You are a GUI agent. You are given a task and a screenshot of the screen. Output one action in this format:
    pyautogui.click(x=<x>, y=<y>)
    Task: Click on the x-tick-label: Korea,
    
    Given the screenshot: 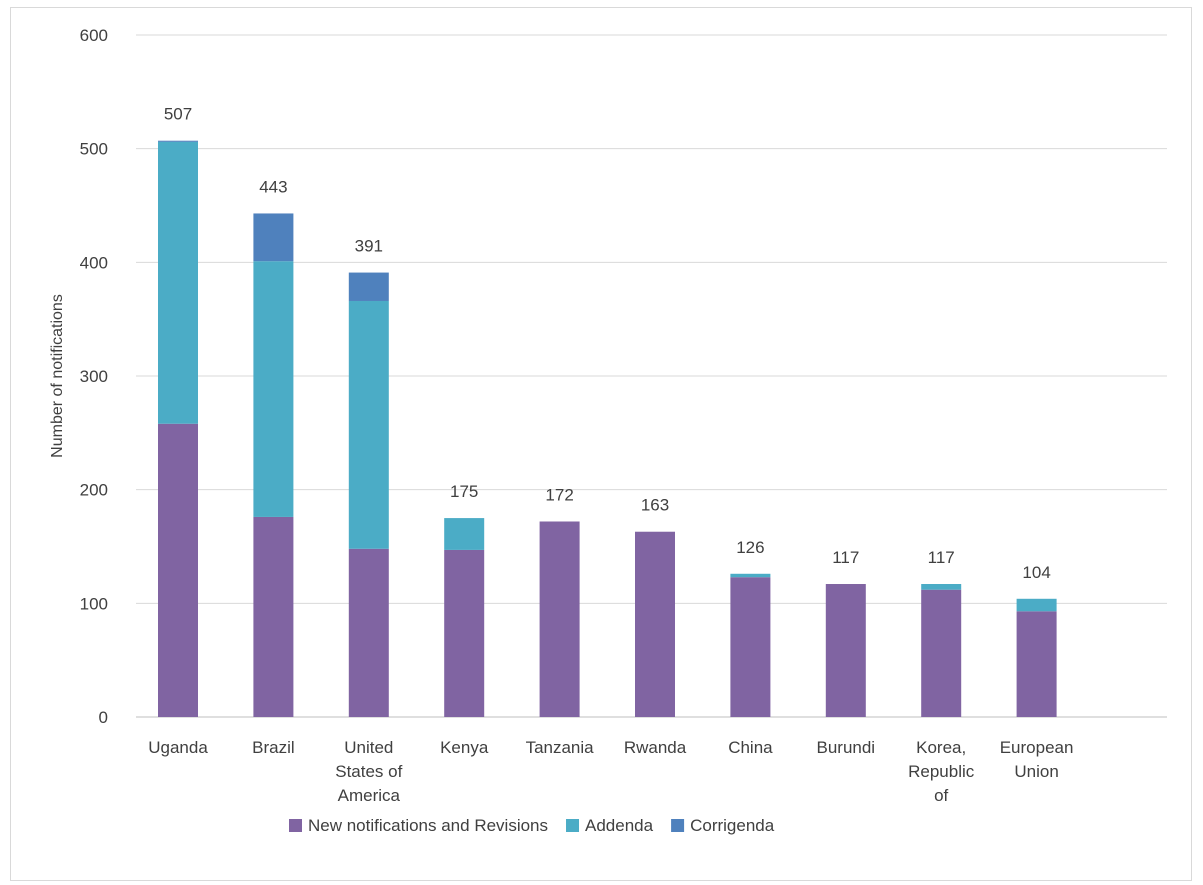 What is the action you would take?
    pyautogui.click(x=941, y=747)
    